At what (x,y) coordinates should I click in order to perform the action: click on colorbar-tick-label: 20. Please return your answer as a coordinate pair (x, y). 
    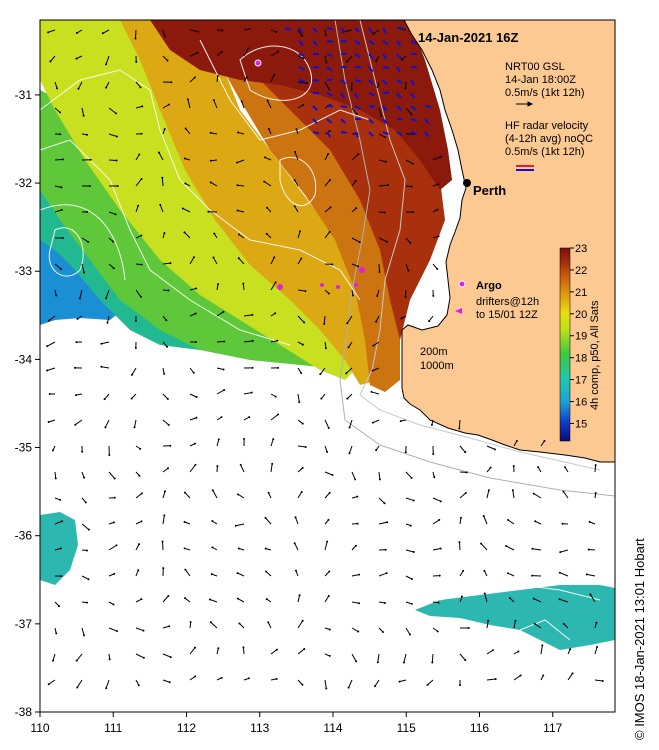
    Looking at the image, I should click on (581, 315).